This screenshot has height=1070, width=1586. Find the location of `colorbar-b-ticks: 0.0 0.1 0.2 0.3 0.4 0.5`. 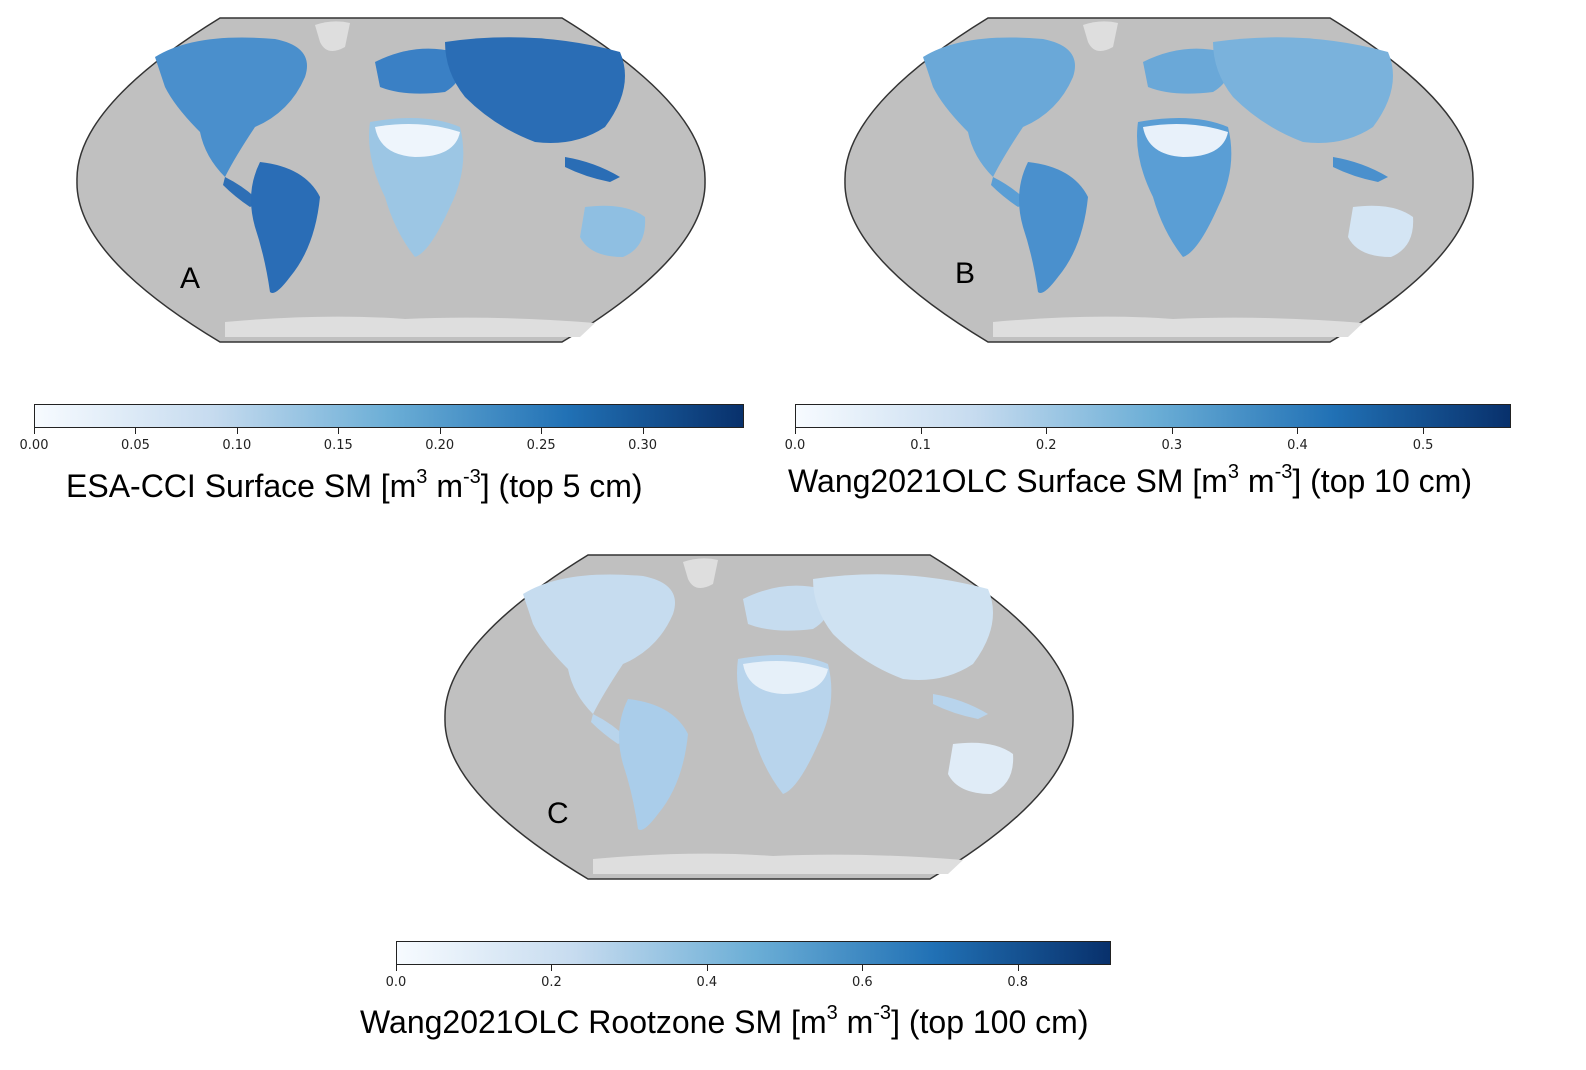

colorbar-b-ticks: 0.0 0.1 0.2 0.3 0.4 0.5 is located at coordinates (1148, 440).